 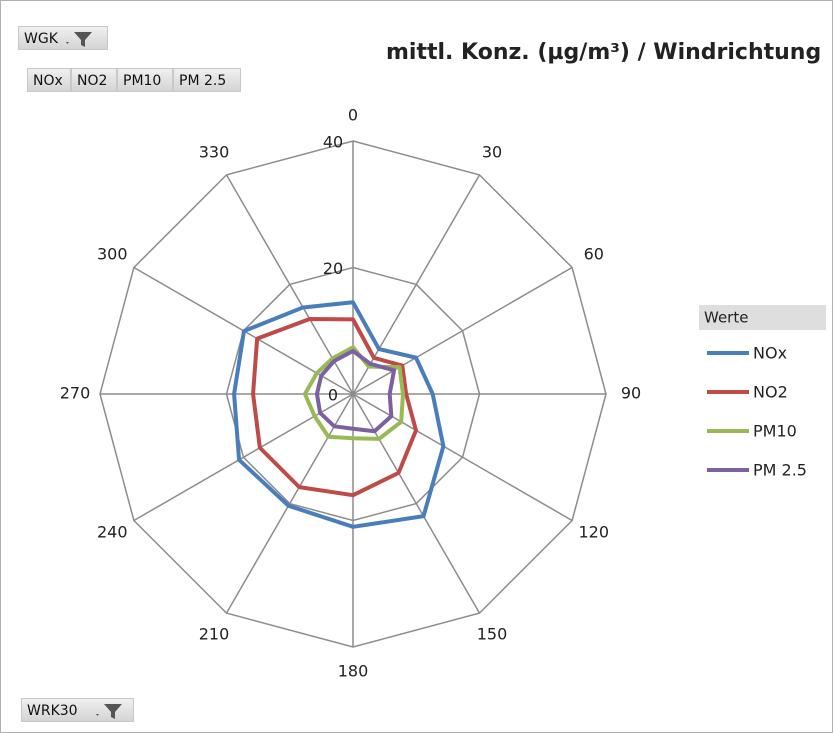 What do you see at coordinates (333, 268) in the screenshot?
I see `r-tick-label: 20` at bounding box center [333, 268].